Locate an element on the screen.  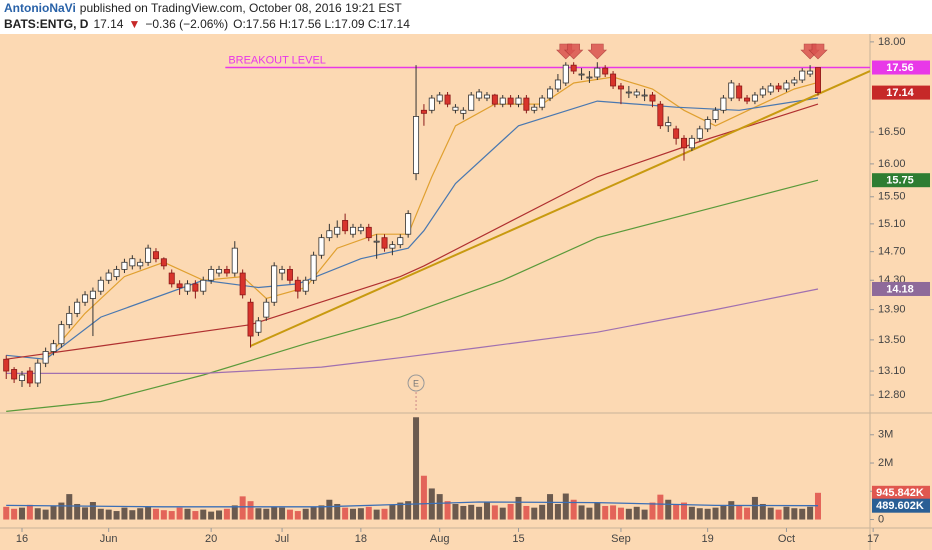
change-arrow: ▼ is located at coordinates (134, 24).